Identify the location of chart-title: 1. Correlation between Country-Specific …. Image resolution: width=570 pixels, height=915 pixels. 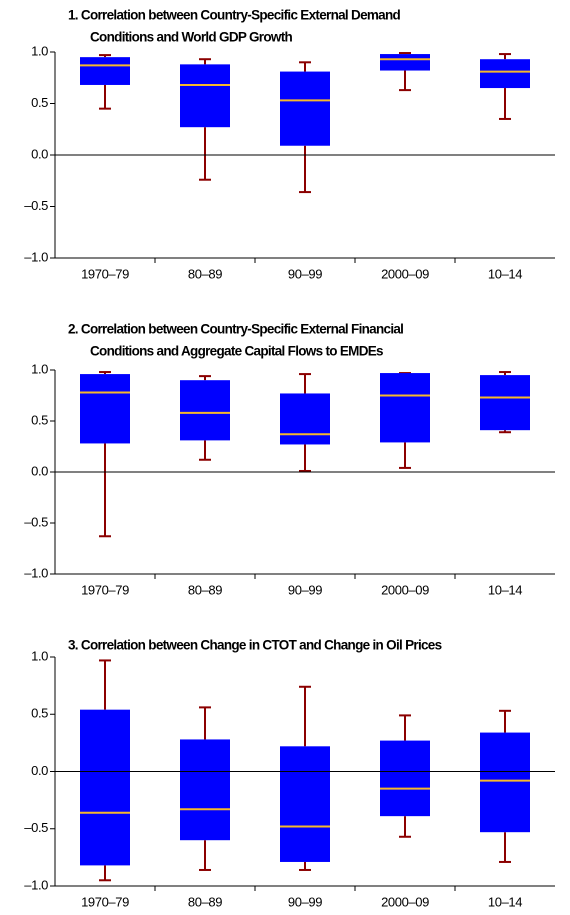
(234, 15).